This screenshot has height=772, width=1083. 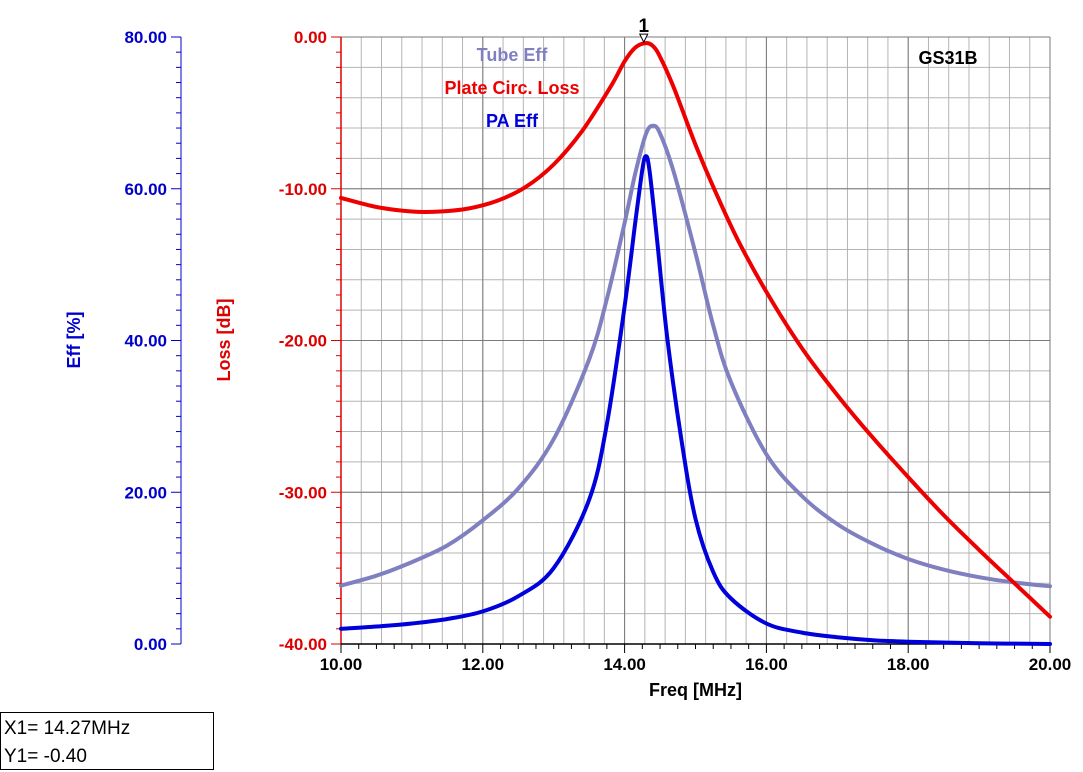 What do you see at coordinates (908, 664) in the screenshot?
I see `x-tick-label: 18.00` at bounding box center [908, 664].